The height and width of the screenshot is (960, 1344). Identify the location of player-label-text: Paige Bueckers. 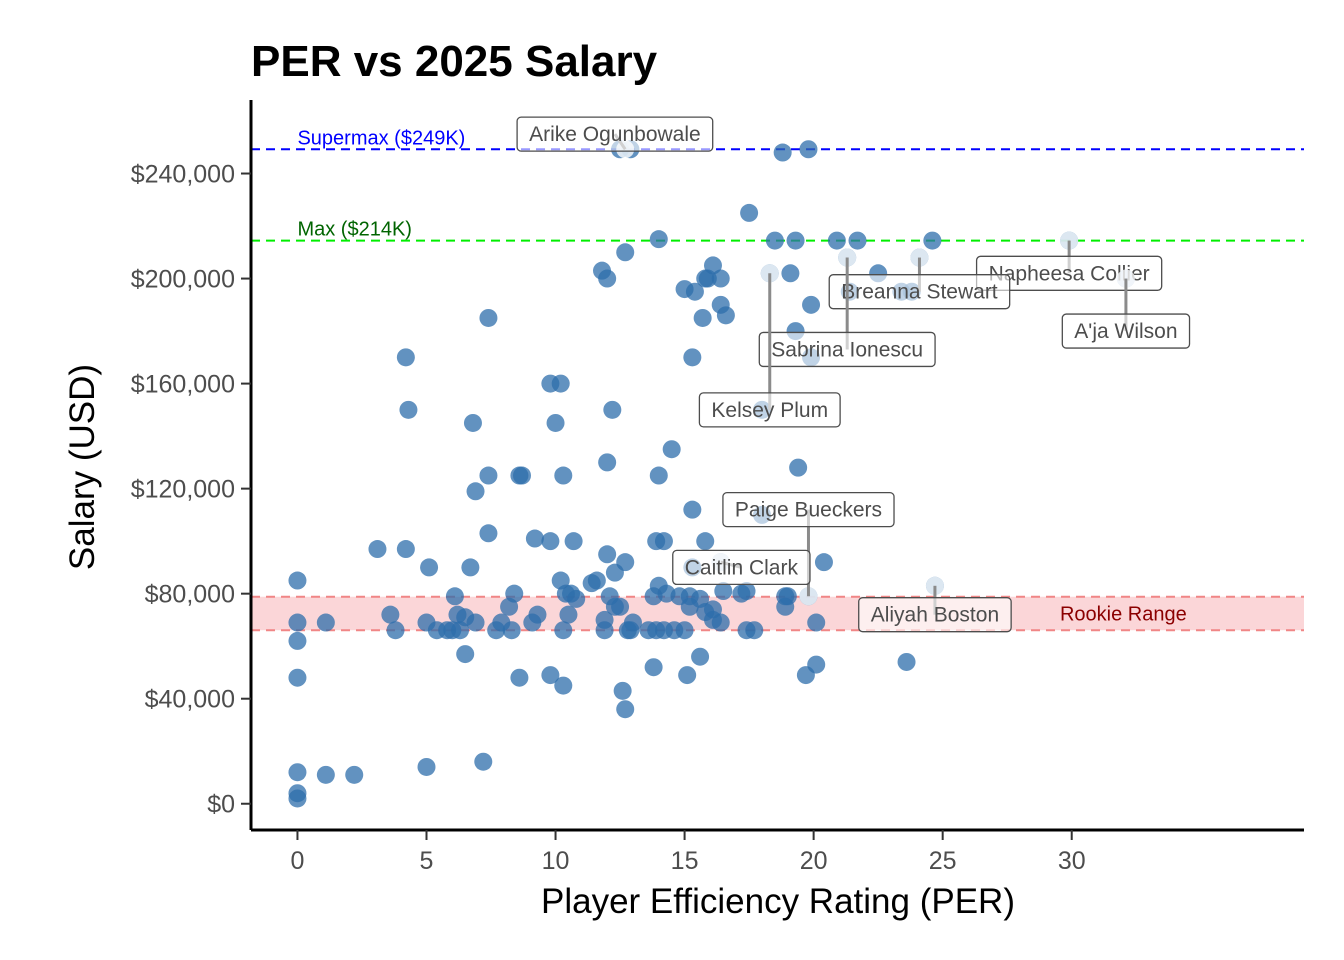
(808, 510).